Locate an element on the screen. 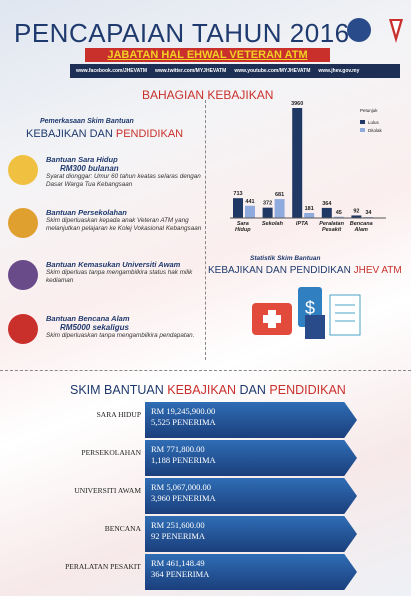 The height and width of the screenshot is (596, 411). x-label-box: IPTA is located at coordinates (302, 224).